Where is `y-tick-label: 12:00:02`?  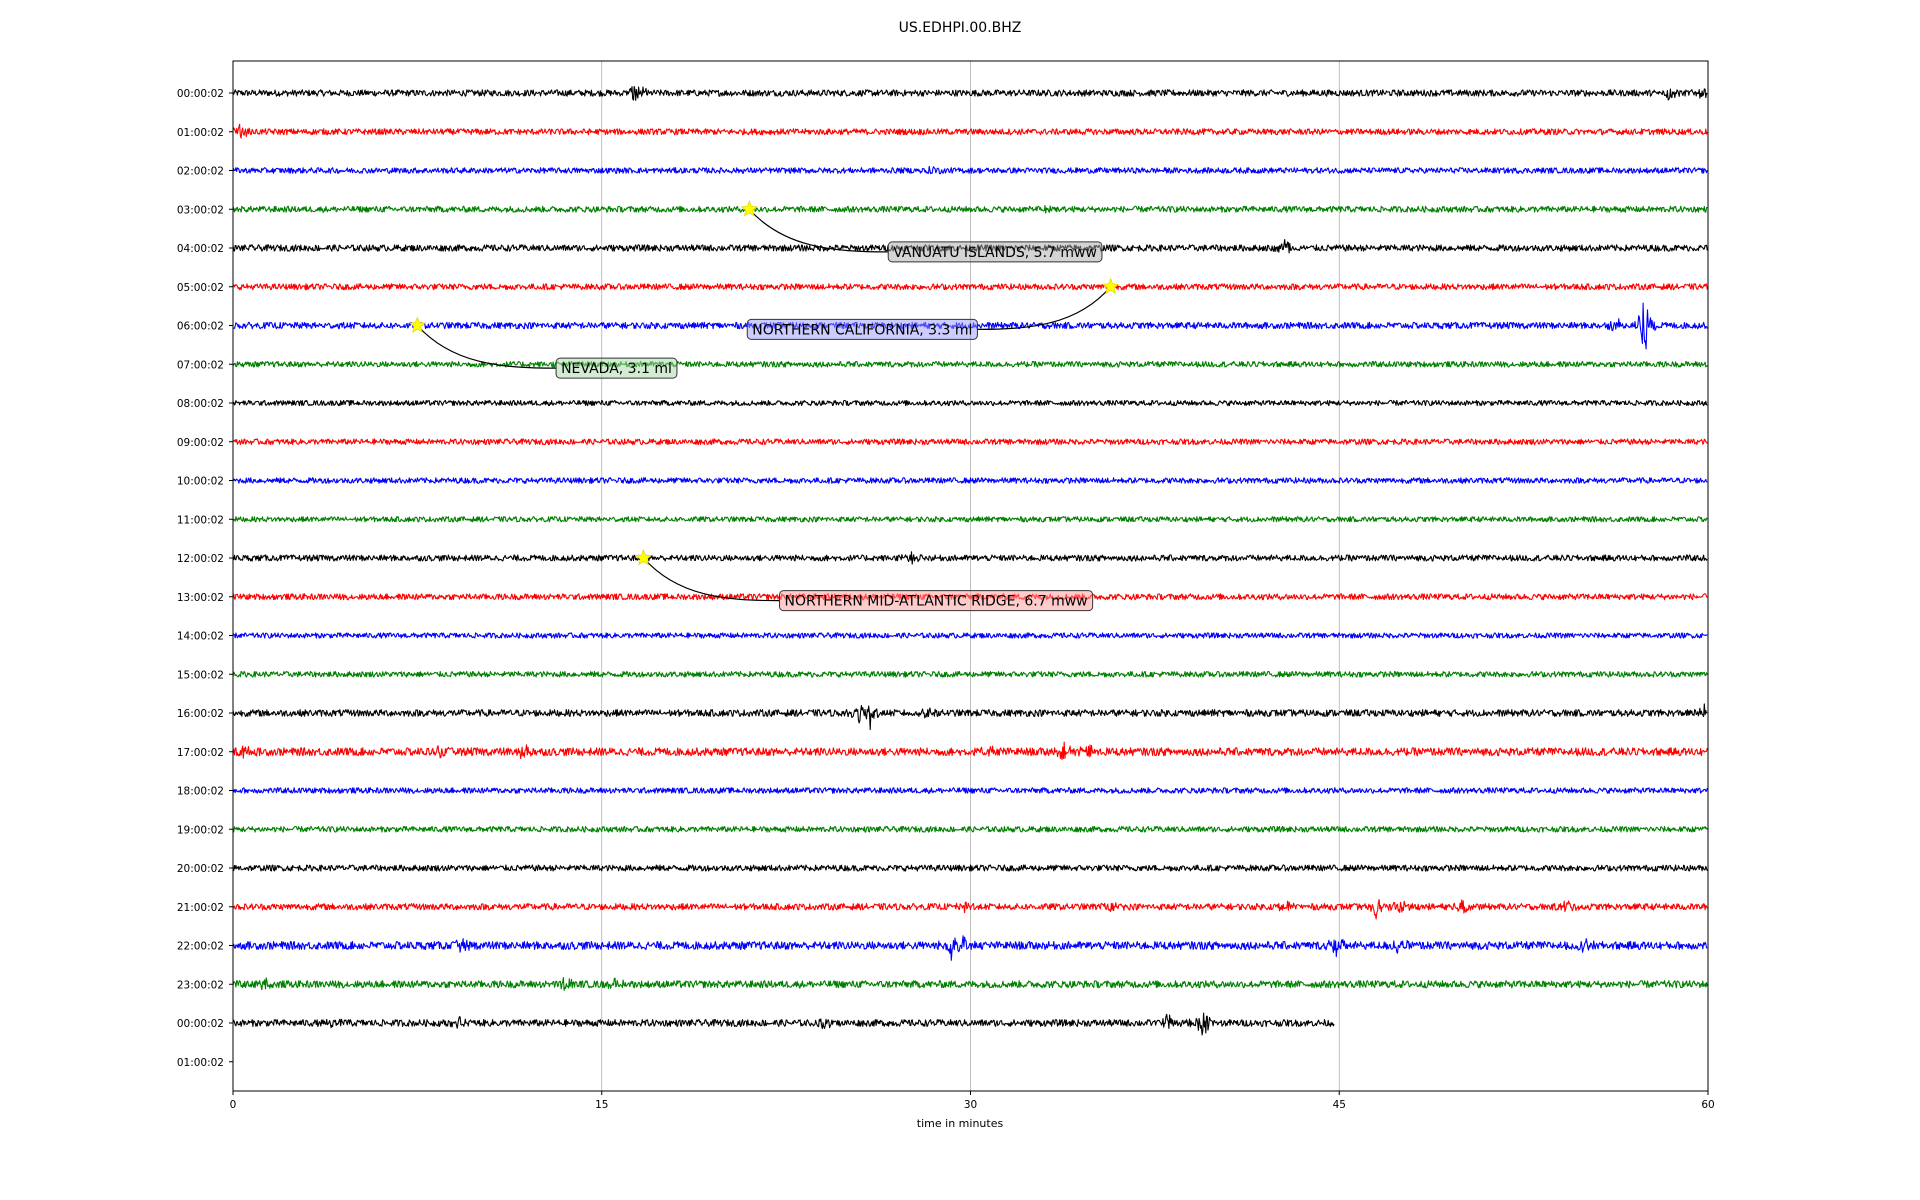
y-tick-label: 12:00:02 is located at coordinates (200, 559).